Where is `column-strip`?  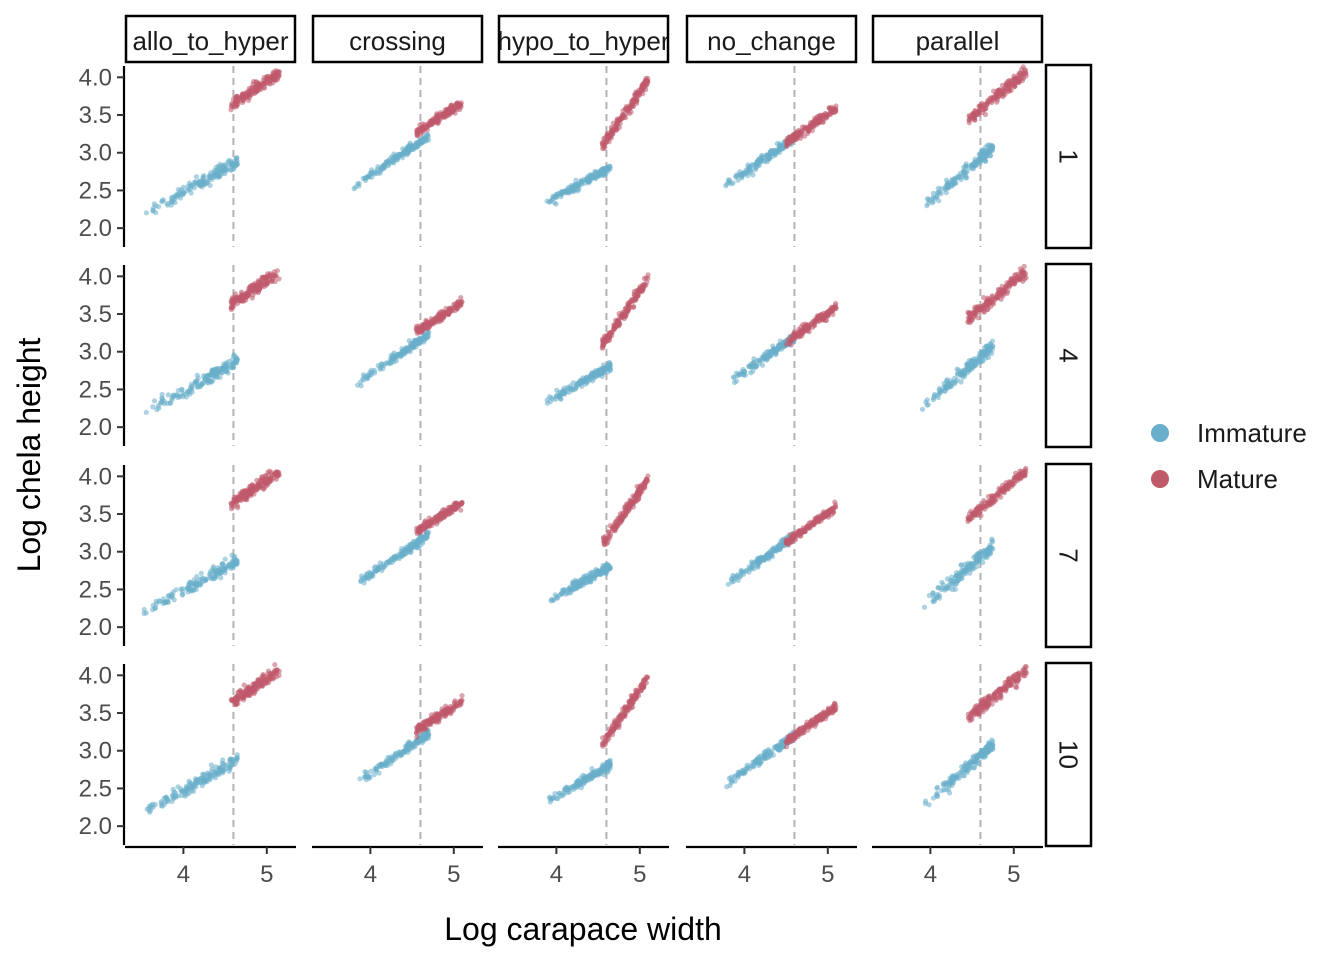 column-strip is located at coordinates (771, 39).